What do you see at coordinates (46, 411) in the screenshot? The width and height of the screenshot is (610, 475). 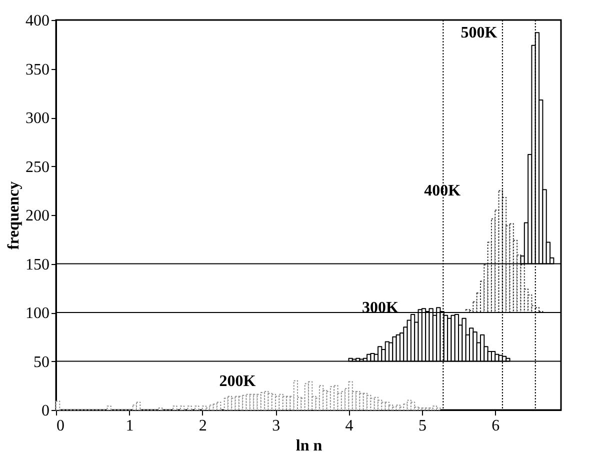 I see `y-tick-label: 0` at bounding box center [46, 411].